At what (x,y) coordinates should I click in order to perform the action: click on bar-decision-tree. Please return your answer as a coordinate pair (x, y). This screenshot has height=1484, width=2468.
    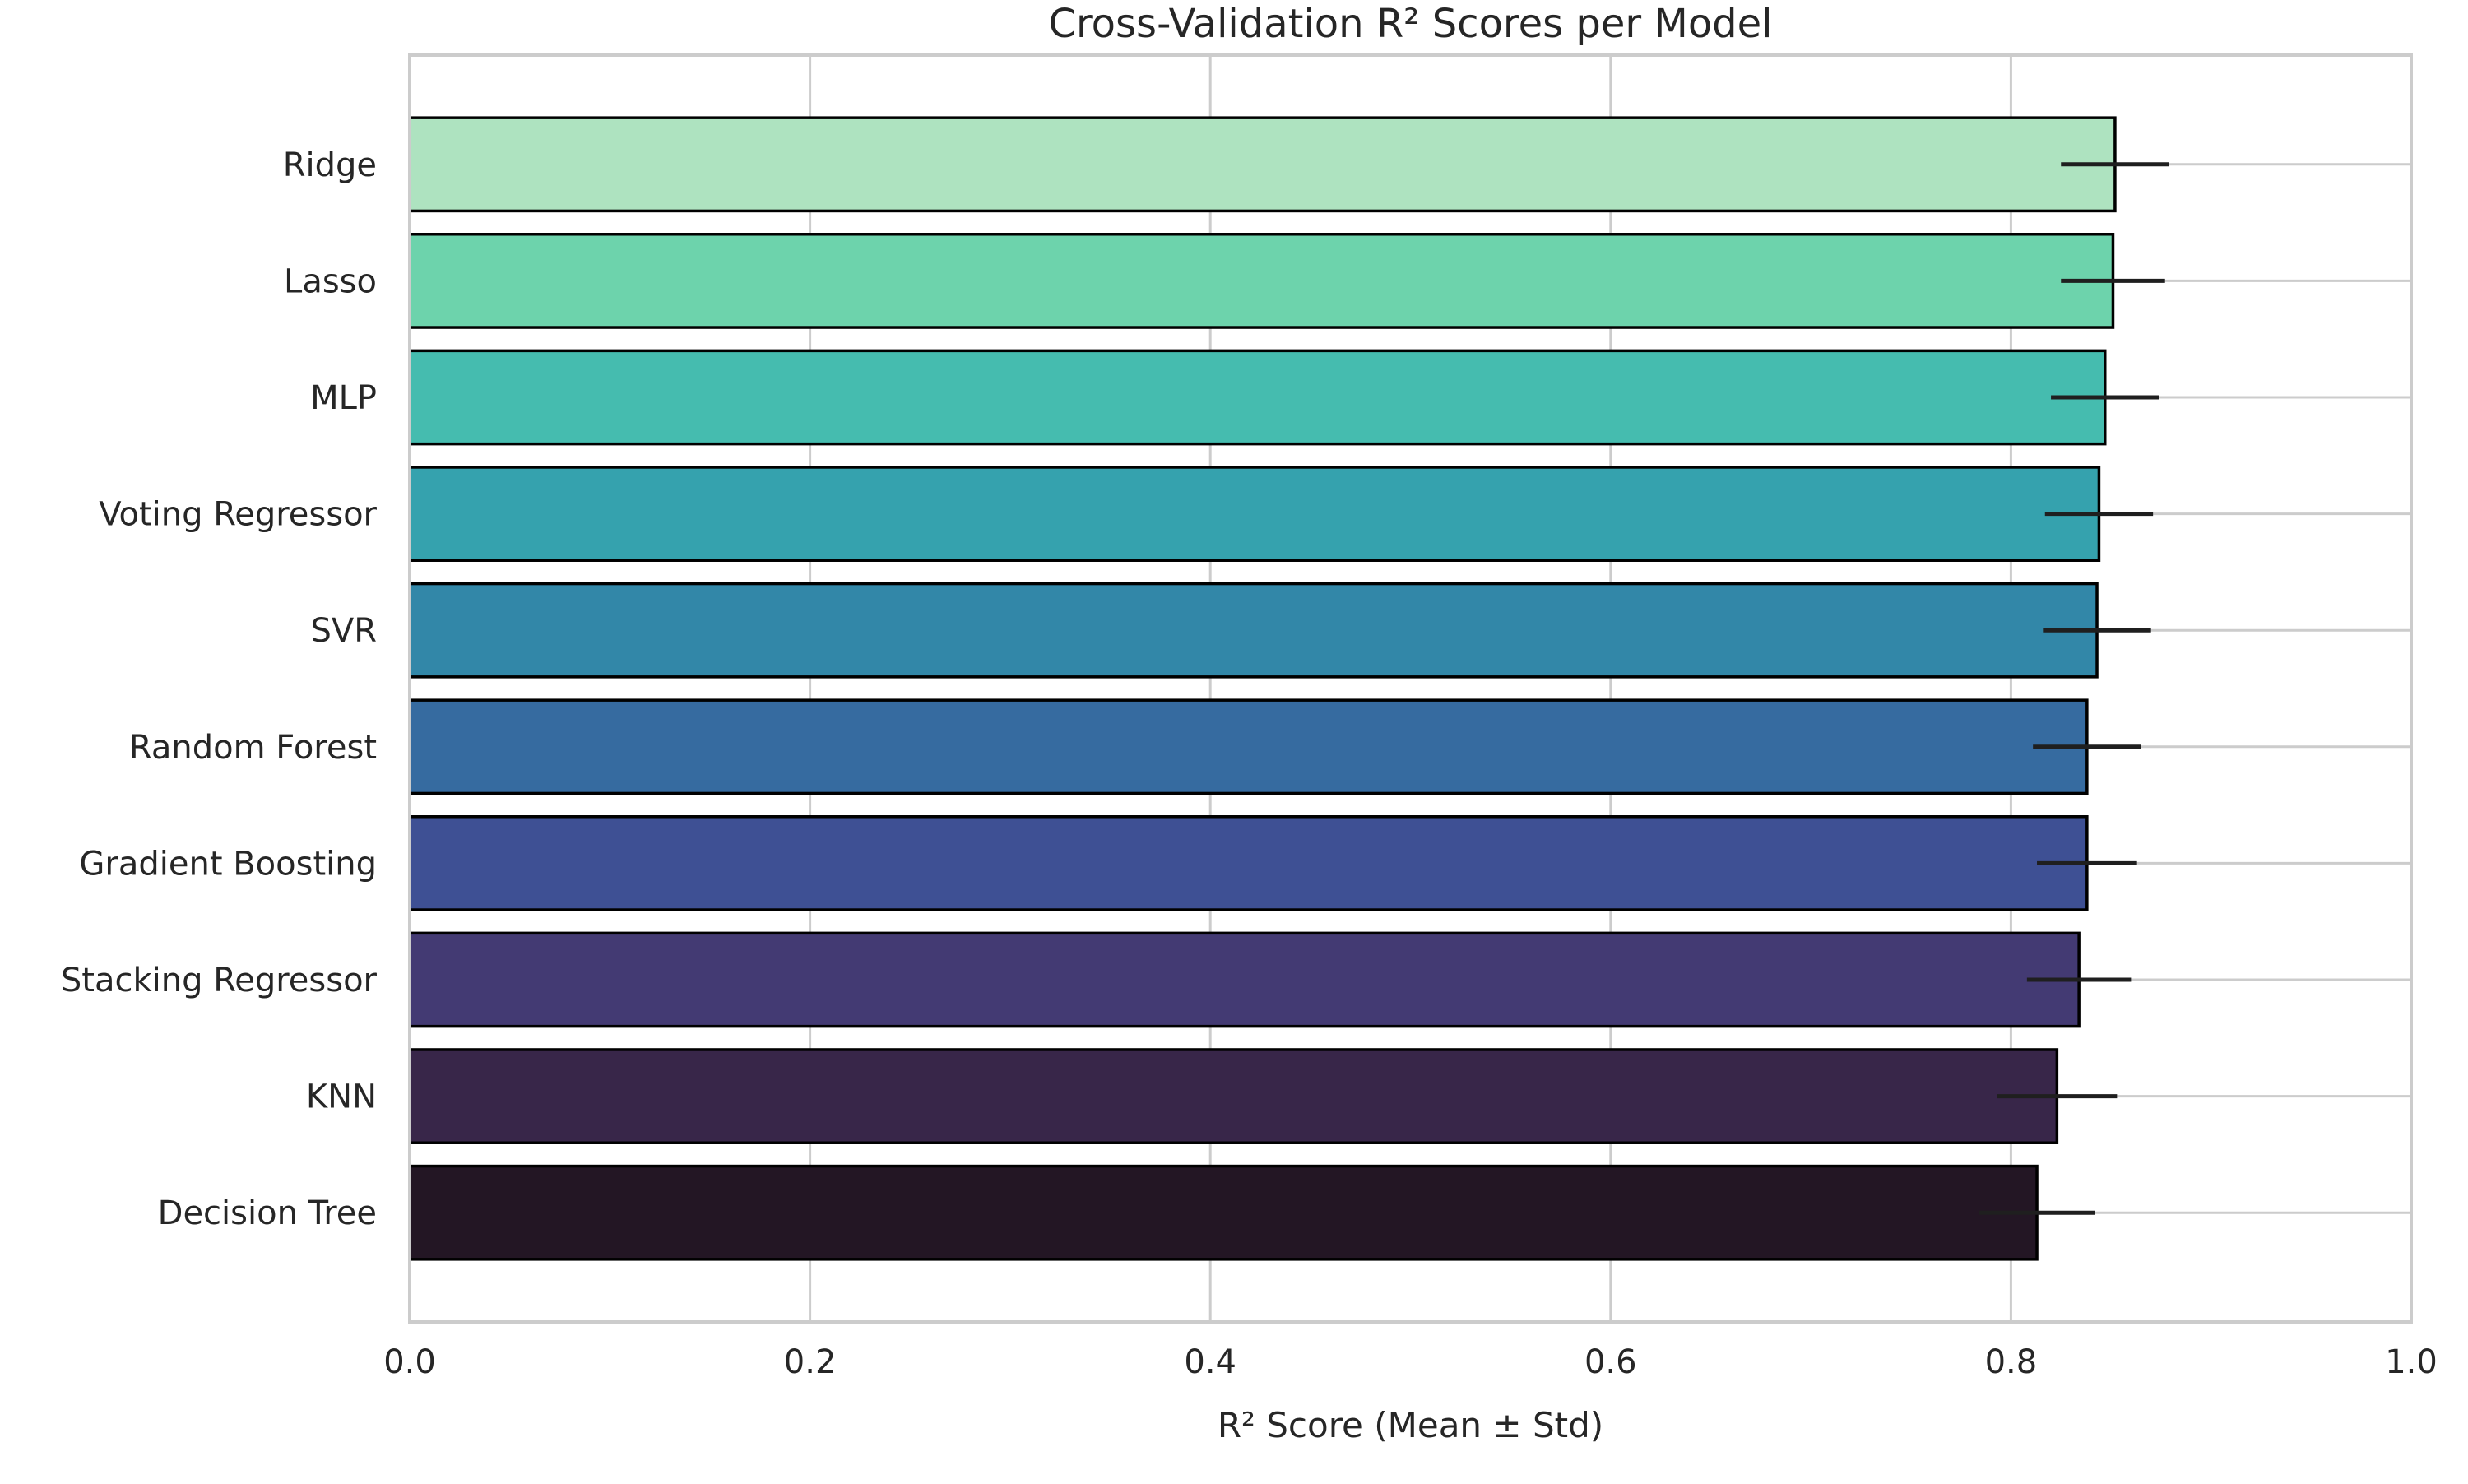
    Looking at the image, I should click on (1223, 1212).